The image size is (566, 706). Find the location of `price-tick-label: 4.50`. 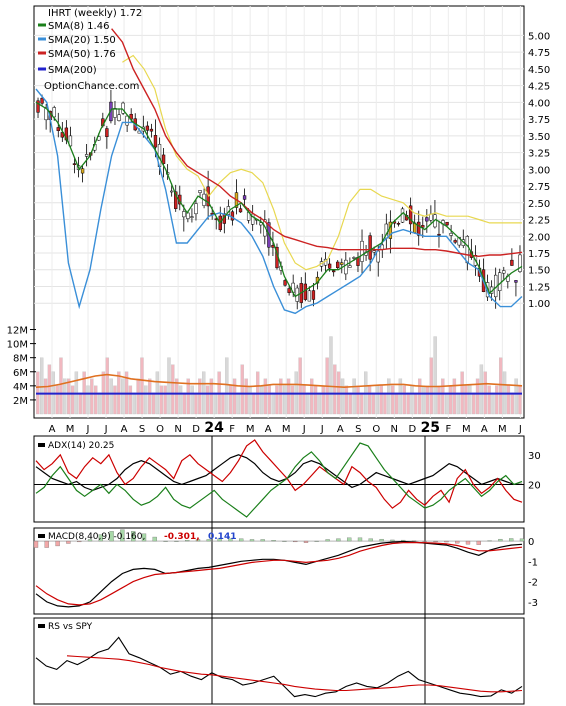

price-tick-label: 4.50 is located at coordinates (539, 70).